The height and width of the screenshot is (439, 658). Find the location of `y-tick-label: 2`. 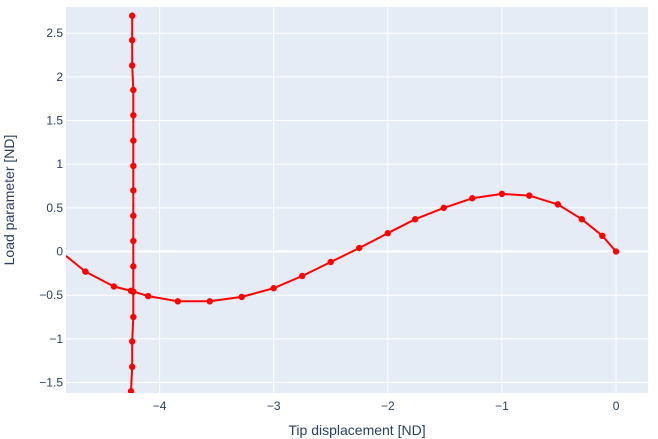

y-tick-label: 2 is located at coordinates (59, 77).